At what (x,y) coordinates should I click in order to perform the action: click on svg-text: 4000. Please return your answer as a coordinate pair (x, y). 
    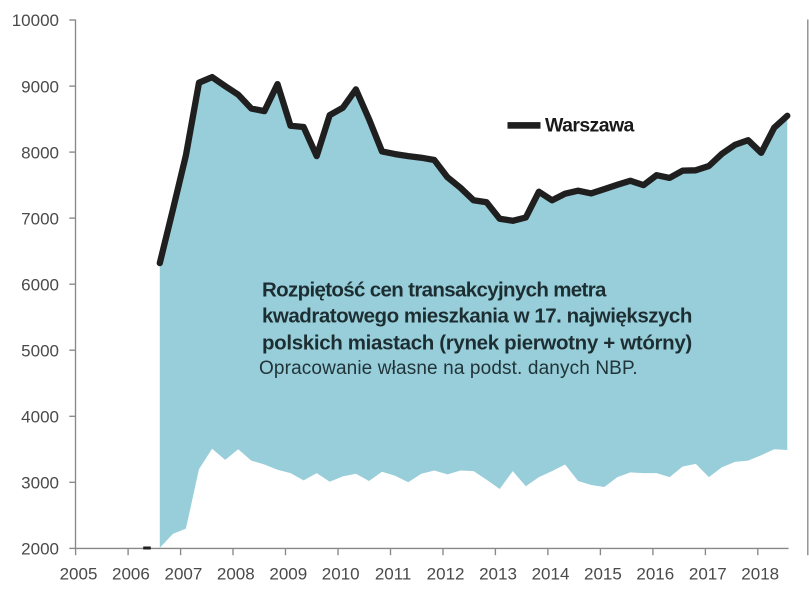
    Looking at the image, I should click on (40, 417).